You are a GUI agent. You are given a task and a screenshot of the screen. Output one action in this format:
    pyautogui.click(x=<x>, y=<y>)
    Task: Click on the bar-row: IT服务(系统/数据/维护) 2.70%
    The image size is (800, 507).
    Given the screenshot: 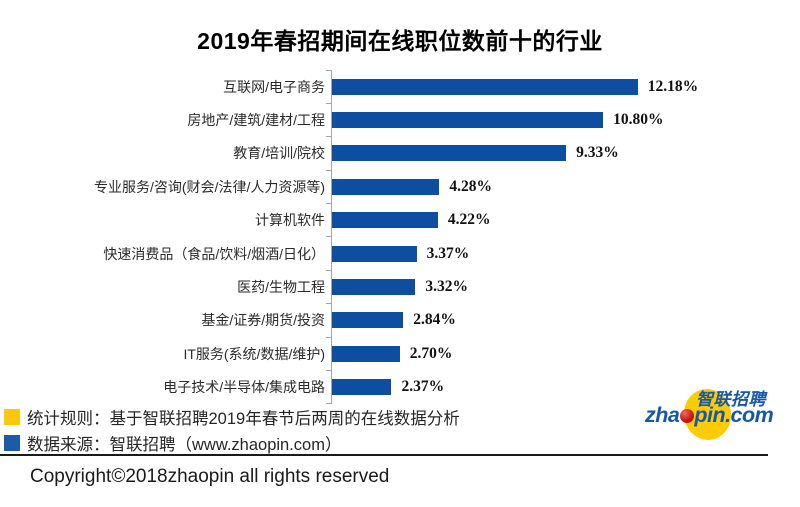 What is the action you would take?
    pyautogui.click(x=489, y=353)
    